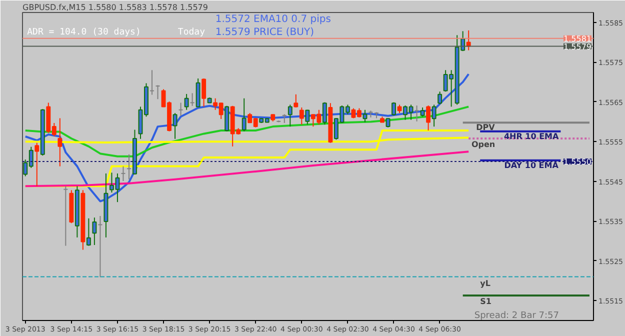  What do you see at coordinates (532, 136) in the screenshot?
I see `annotation: 4HR 10 EMA` at bounding box center [532, 136].